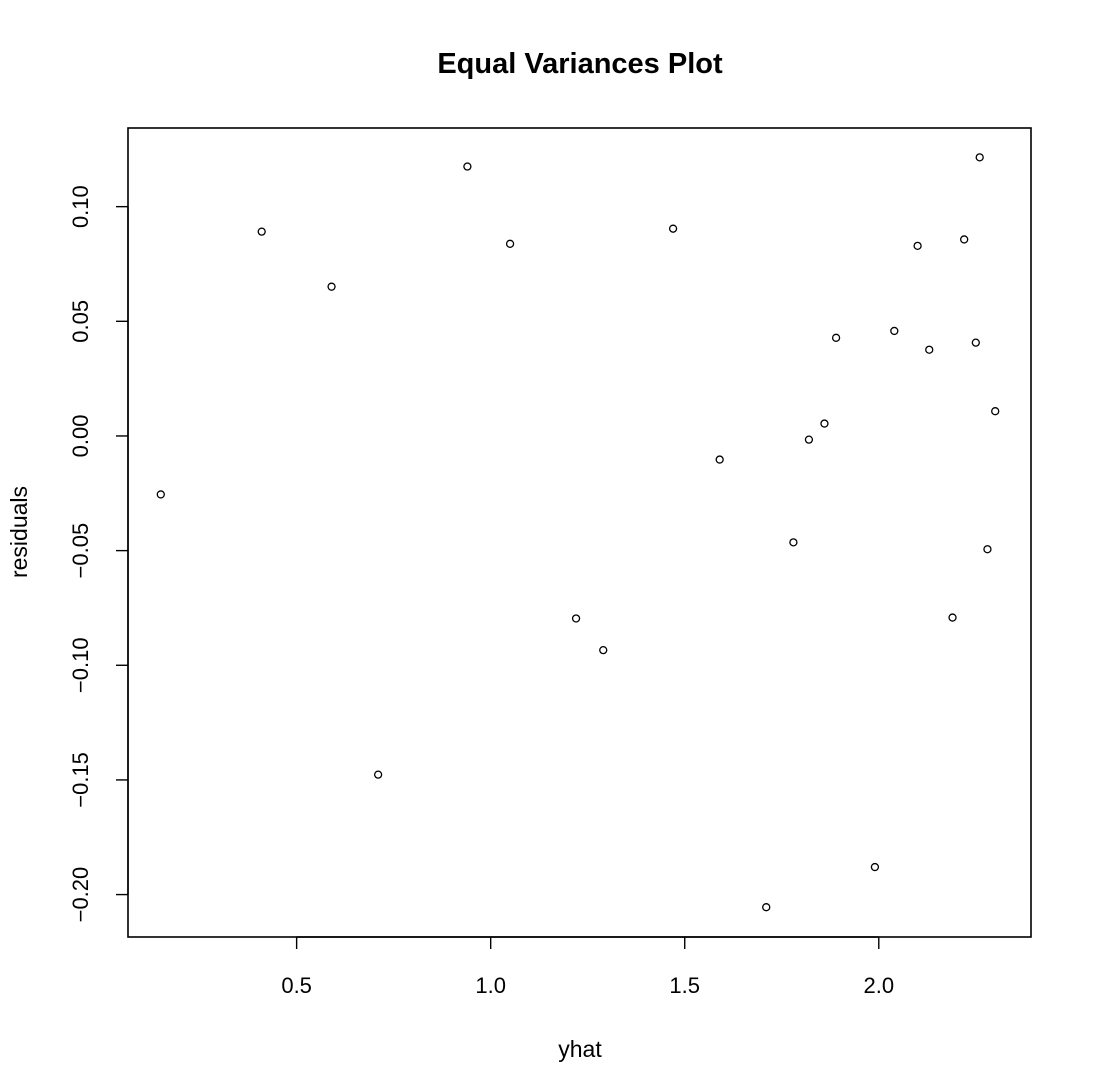 Image resolution: width=1094 pixels, height=1092 pixels. I want to click on y-tick-label: 0.00, so click(80, 436).